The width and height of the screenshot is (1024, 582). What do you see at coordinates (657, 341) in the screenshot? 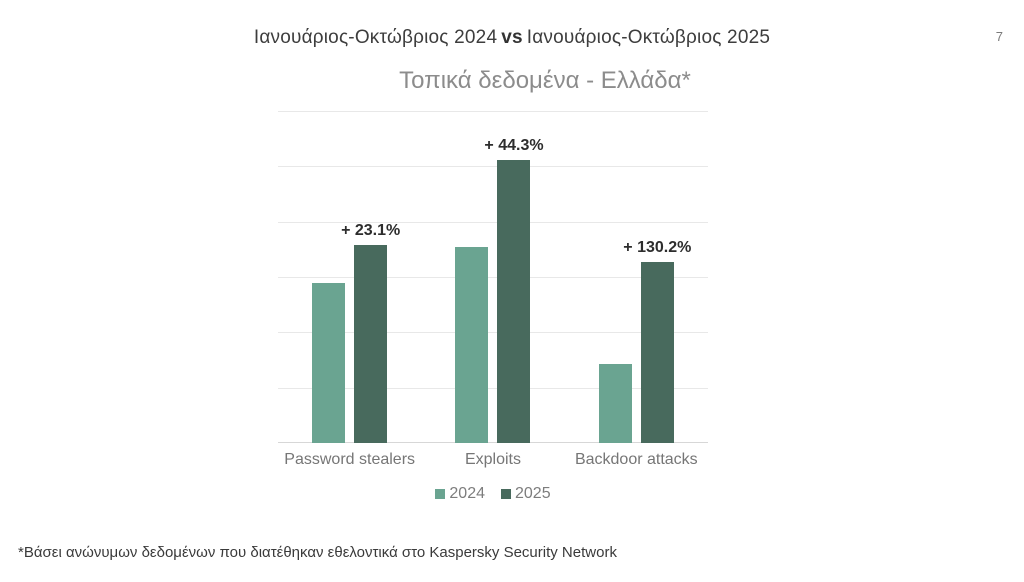
I see `bar-2025-backdoor-attacks: + 130.2%` at bounding box center [657, 341].